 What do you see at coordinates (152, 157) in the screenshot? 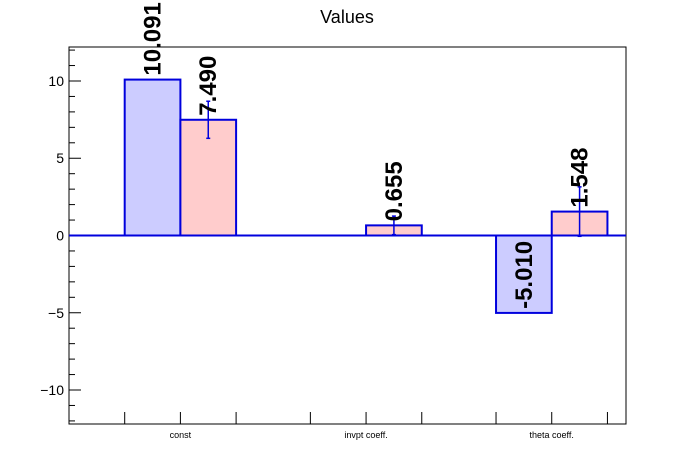
I see `bar` at bounding box center [152, 157].